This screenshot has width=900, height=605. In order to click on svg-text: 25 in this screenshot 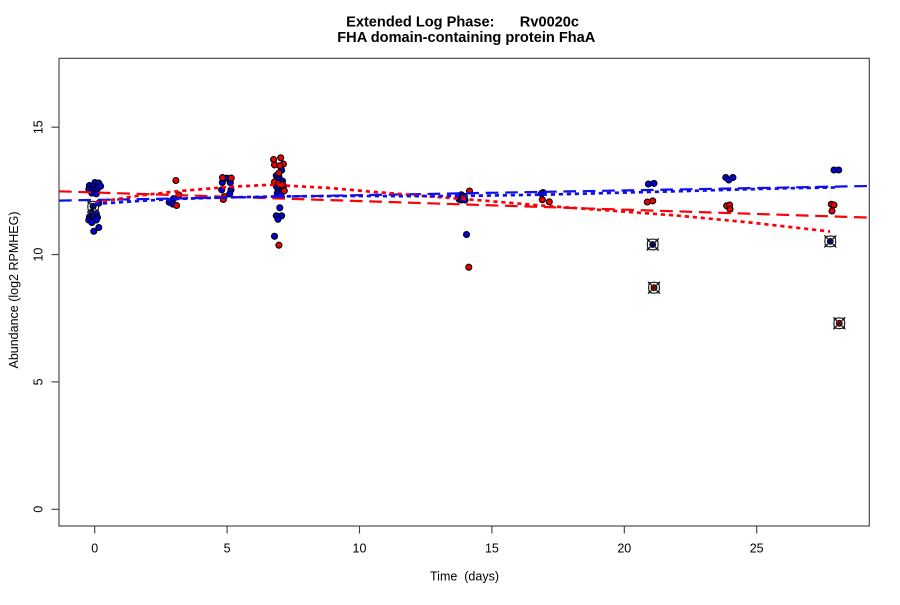, I will do `click(757, 549)`.